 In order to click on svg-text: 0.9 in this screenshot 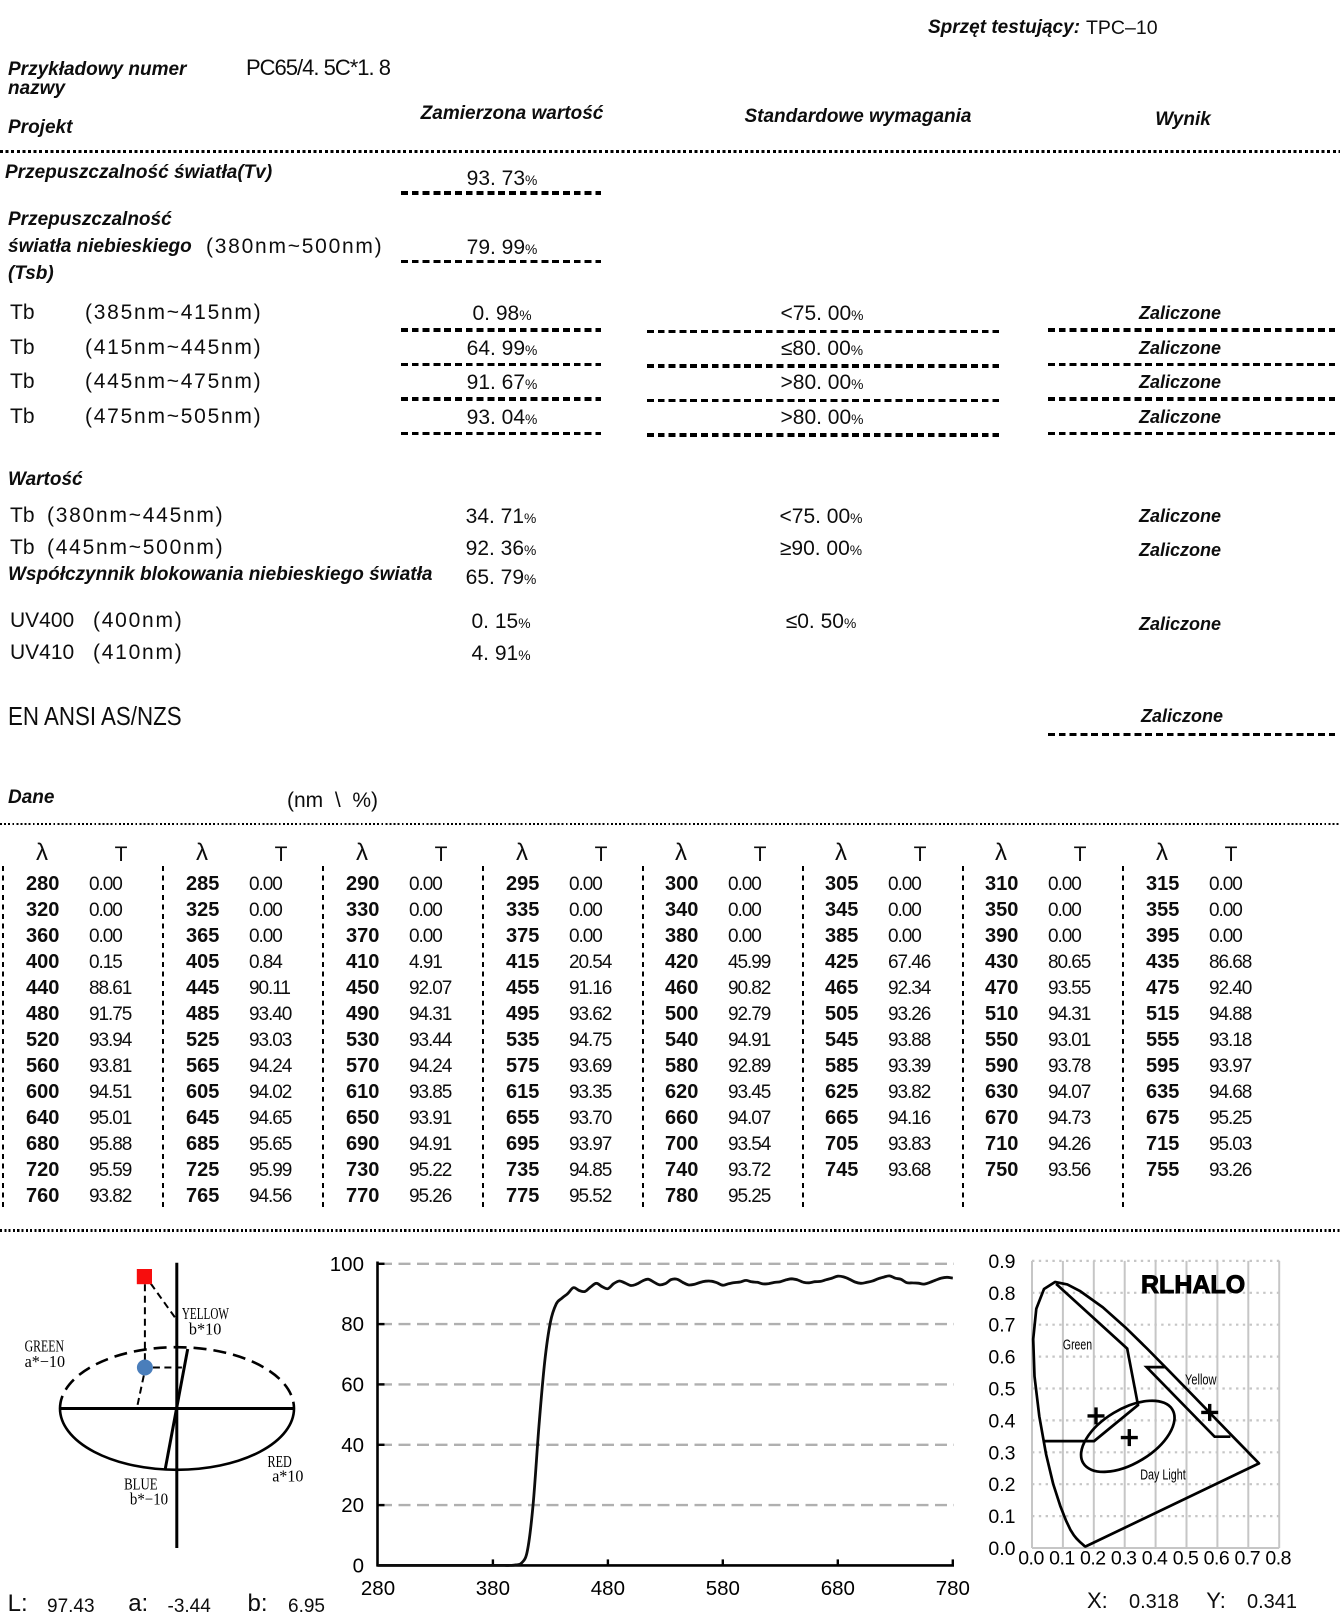, I will do `click(1001, 1262)`.